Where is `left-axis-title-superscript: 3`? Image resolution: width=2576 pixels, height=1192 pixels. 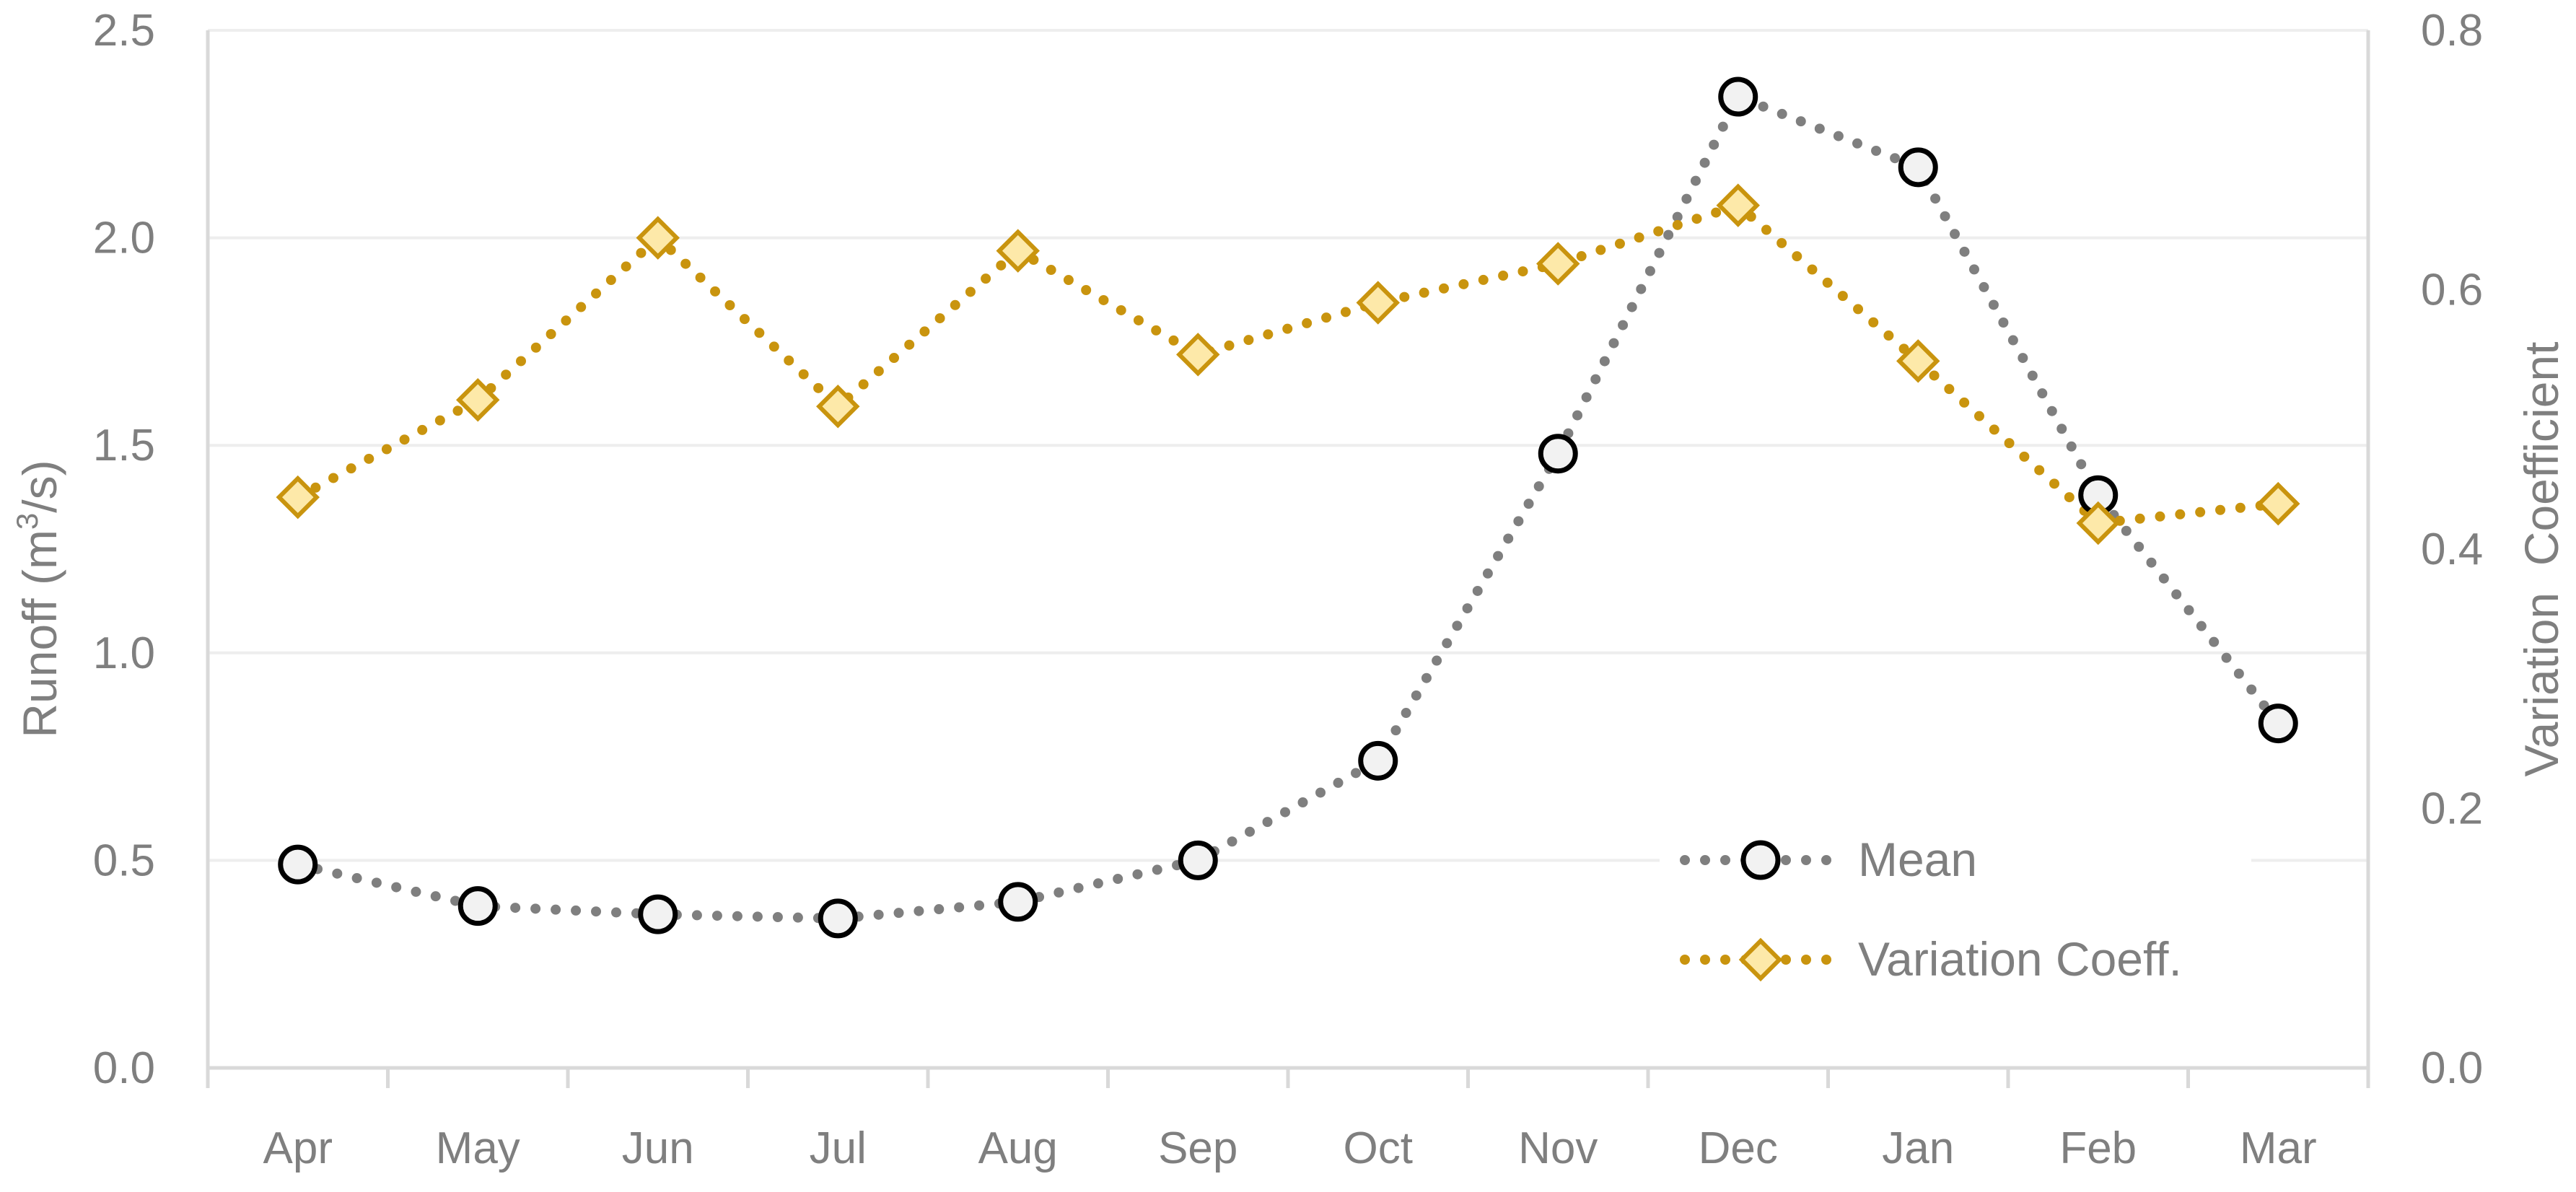
left-axis-title-superscript: 3 is located at coordinates (27, 521).